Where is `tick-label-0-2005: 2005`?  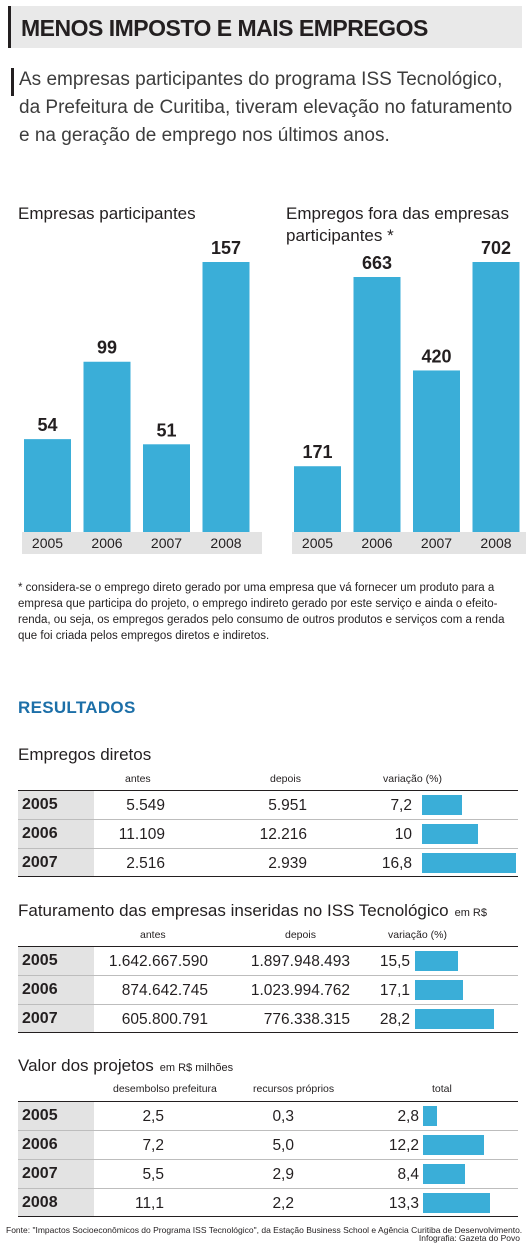
tick-label-0-2005: 2005 is located at coordinates (47, 543).